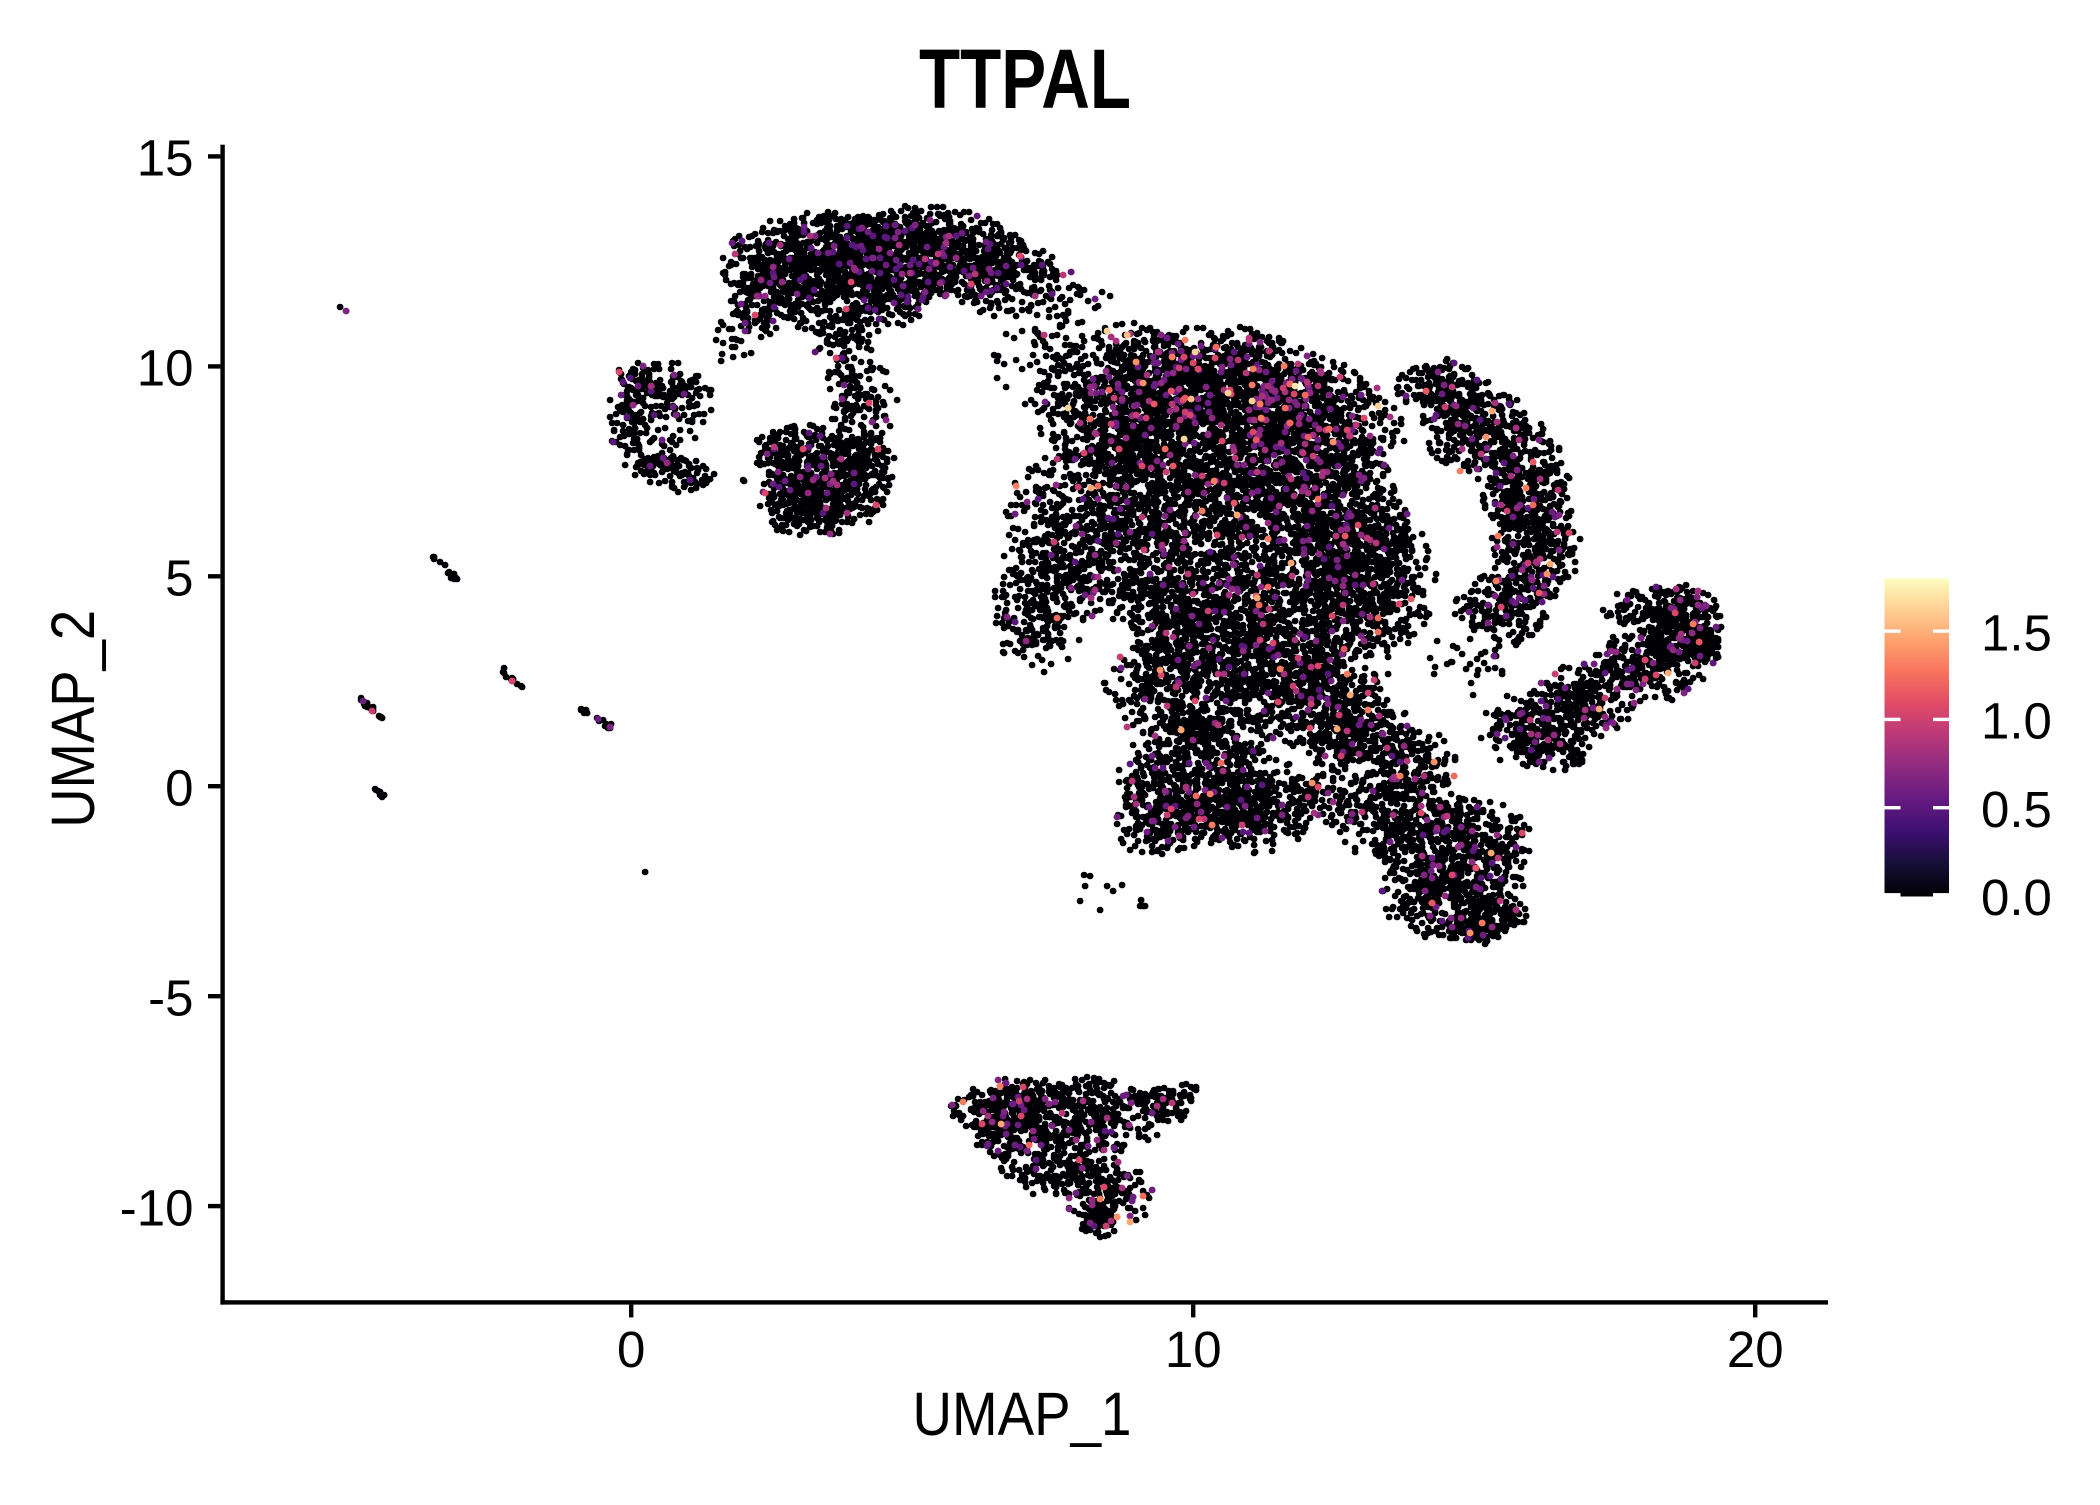 The image size is (2100, 1505). What do you see at coordinates (179, 578) in the screenshot?
I see `svg-text: 5` at bounding box center [179, 578].